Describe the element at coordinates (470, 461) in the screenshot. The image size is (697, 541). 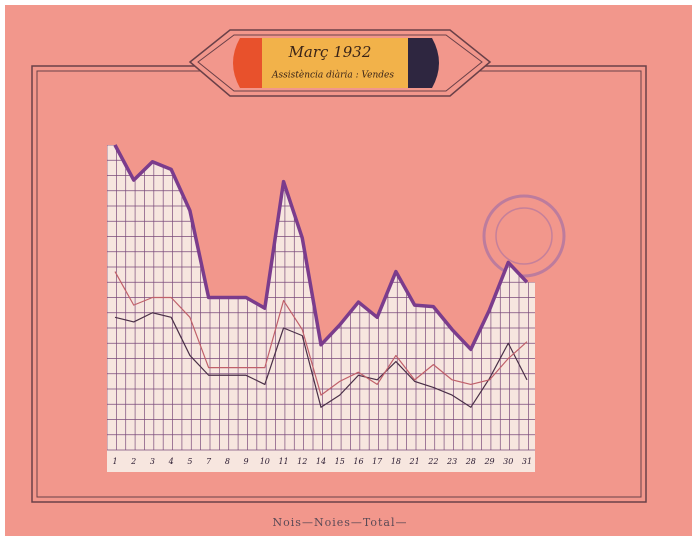
I see `x-tick-label: 28` at that location.